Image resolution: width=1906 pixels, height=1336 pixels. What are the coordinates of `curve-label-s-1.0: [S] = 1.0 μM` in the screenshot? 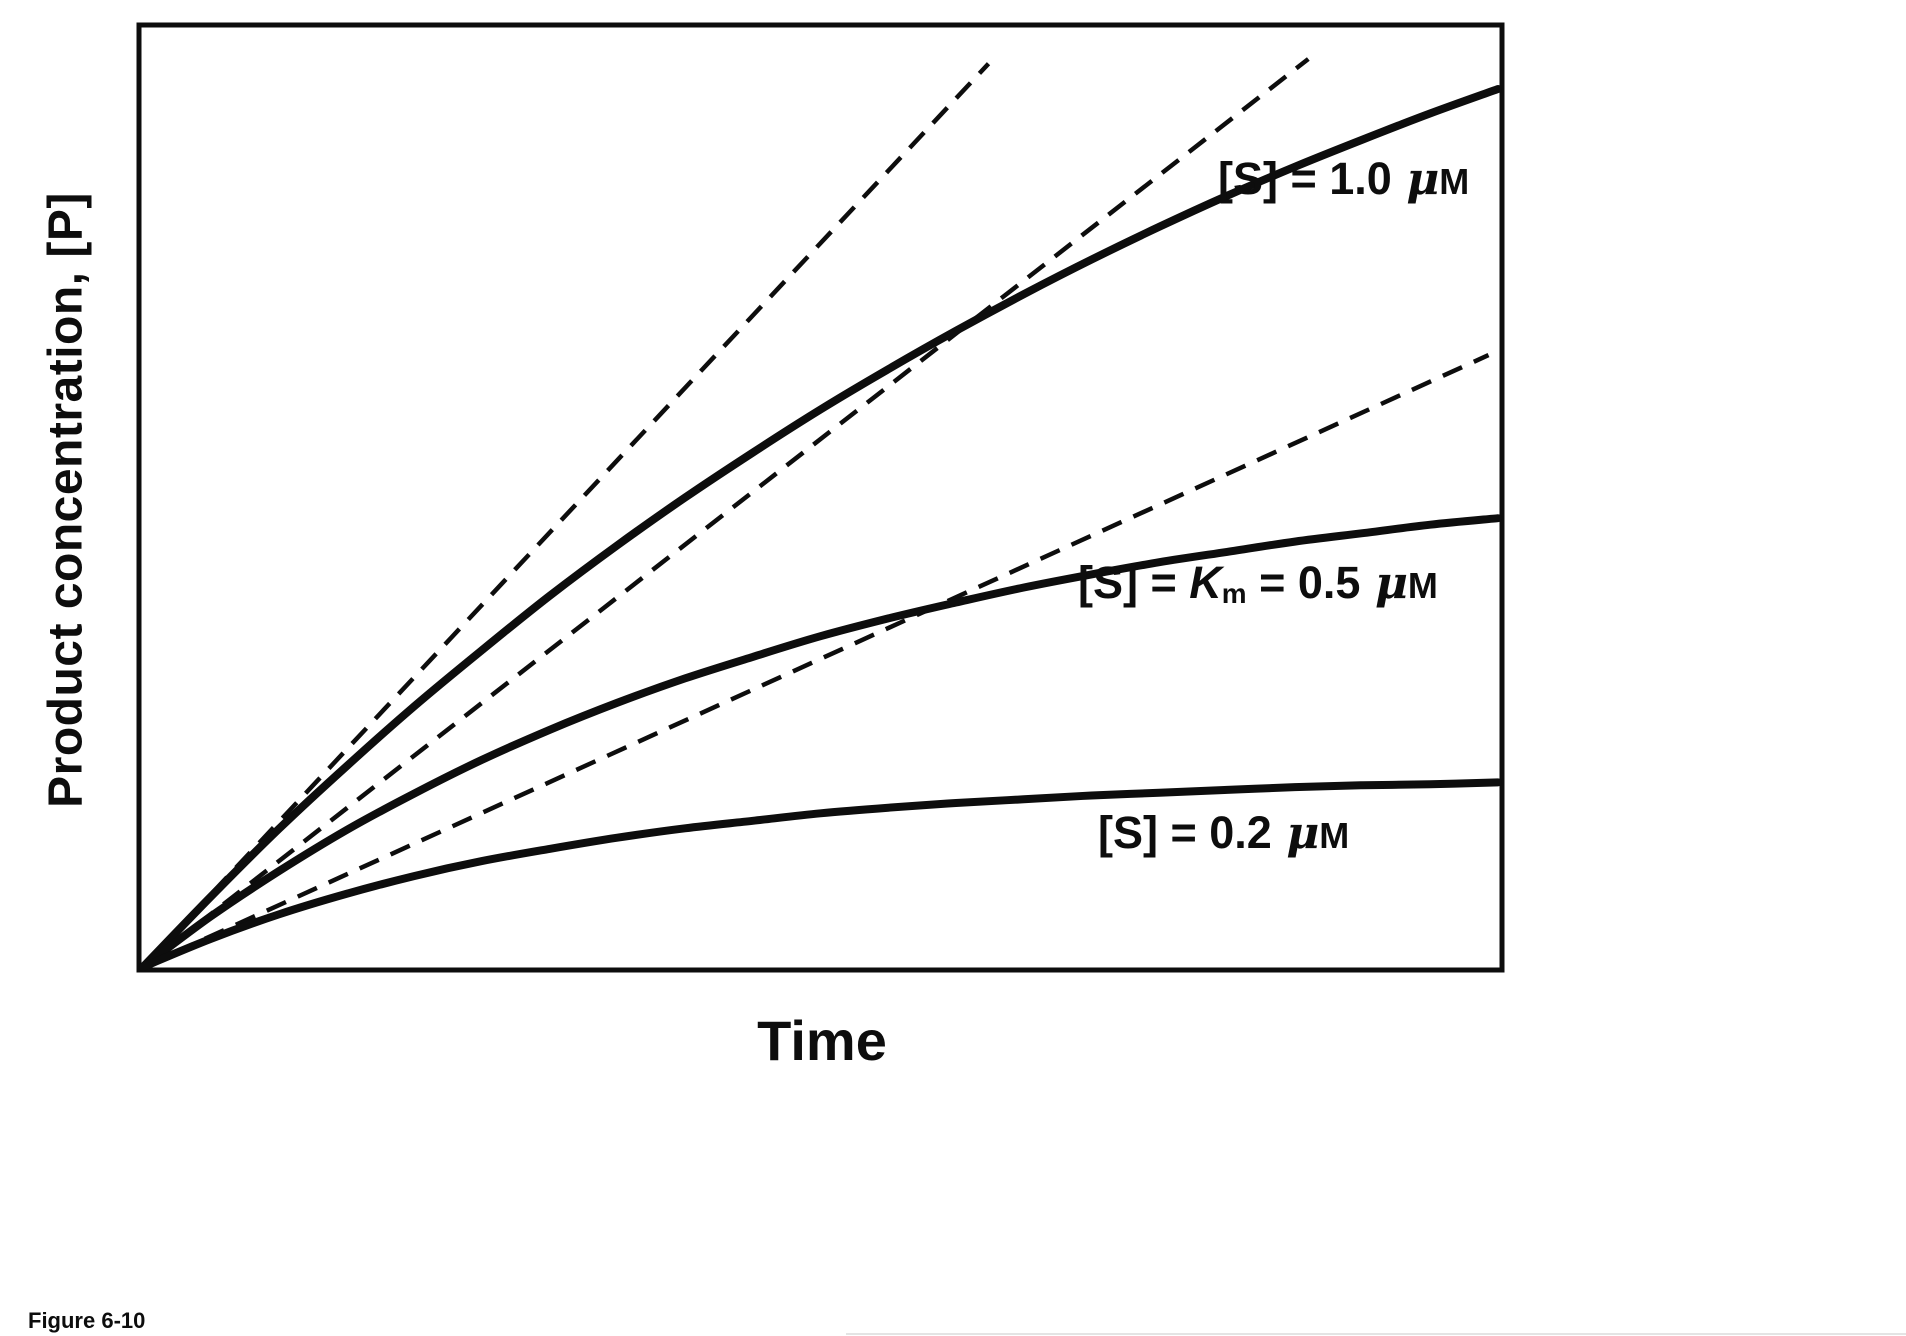 It's located at (1344, 178).